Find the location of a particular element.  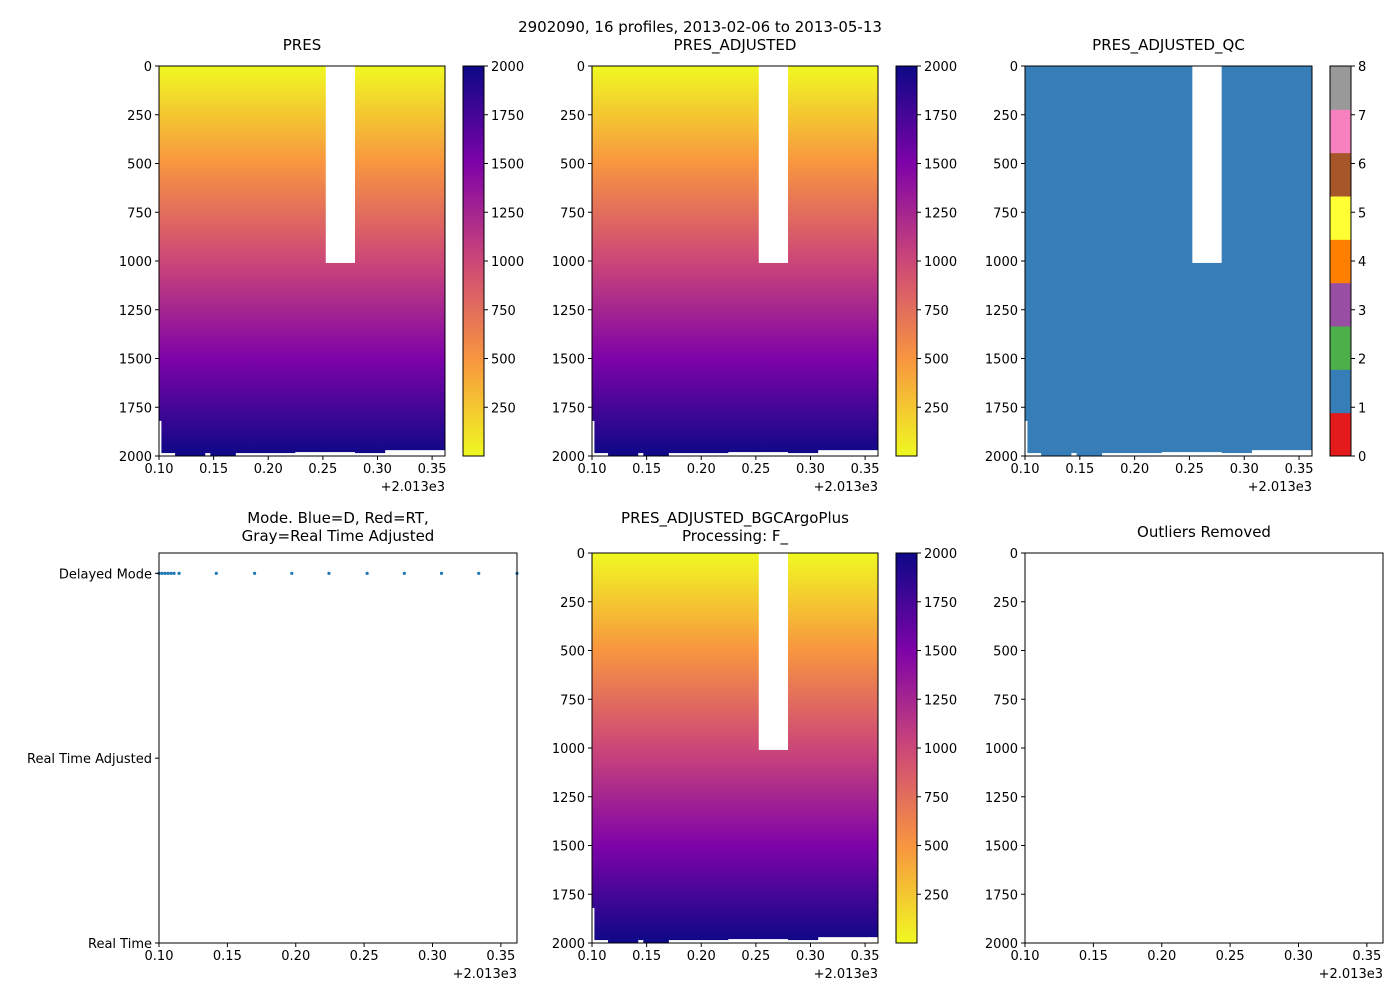

colorbar-gradient is located at coordinates (906, 748).